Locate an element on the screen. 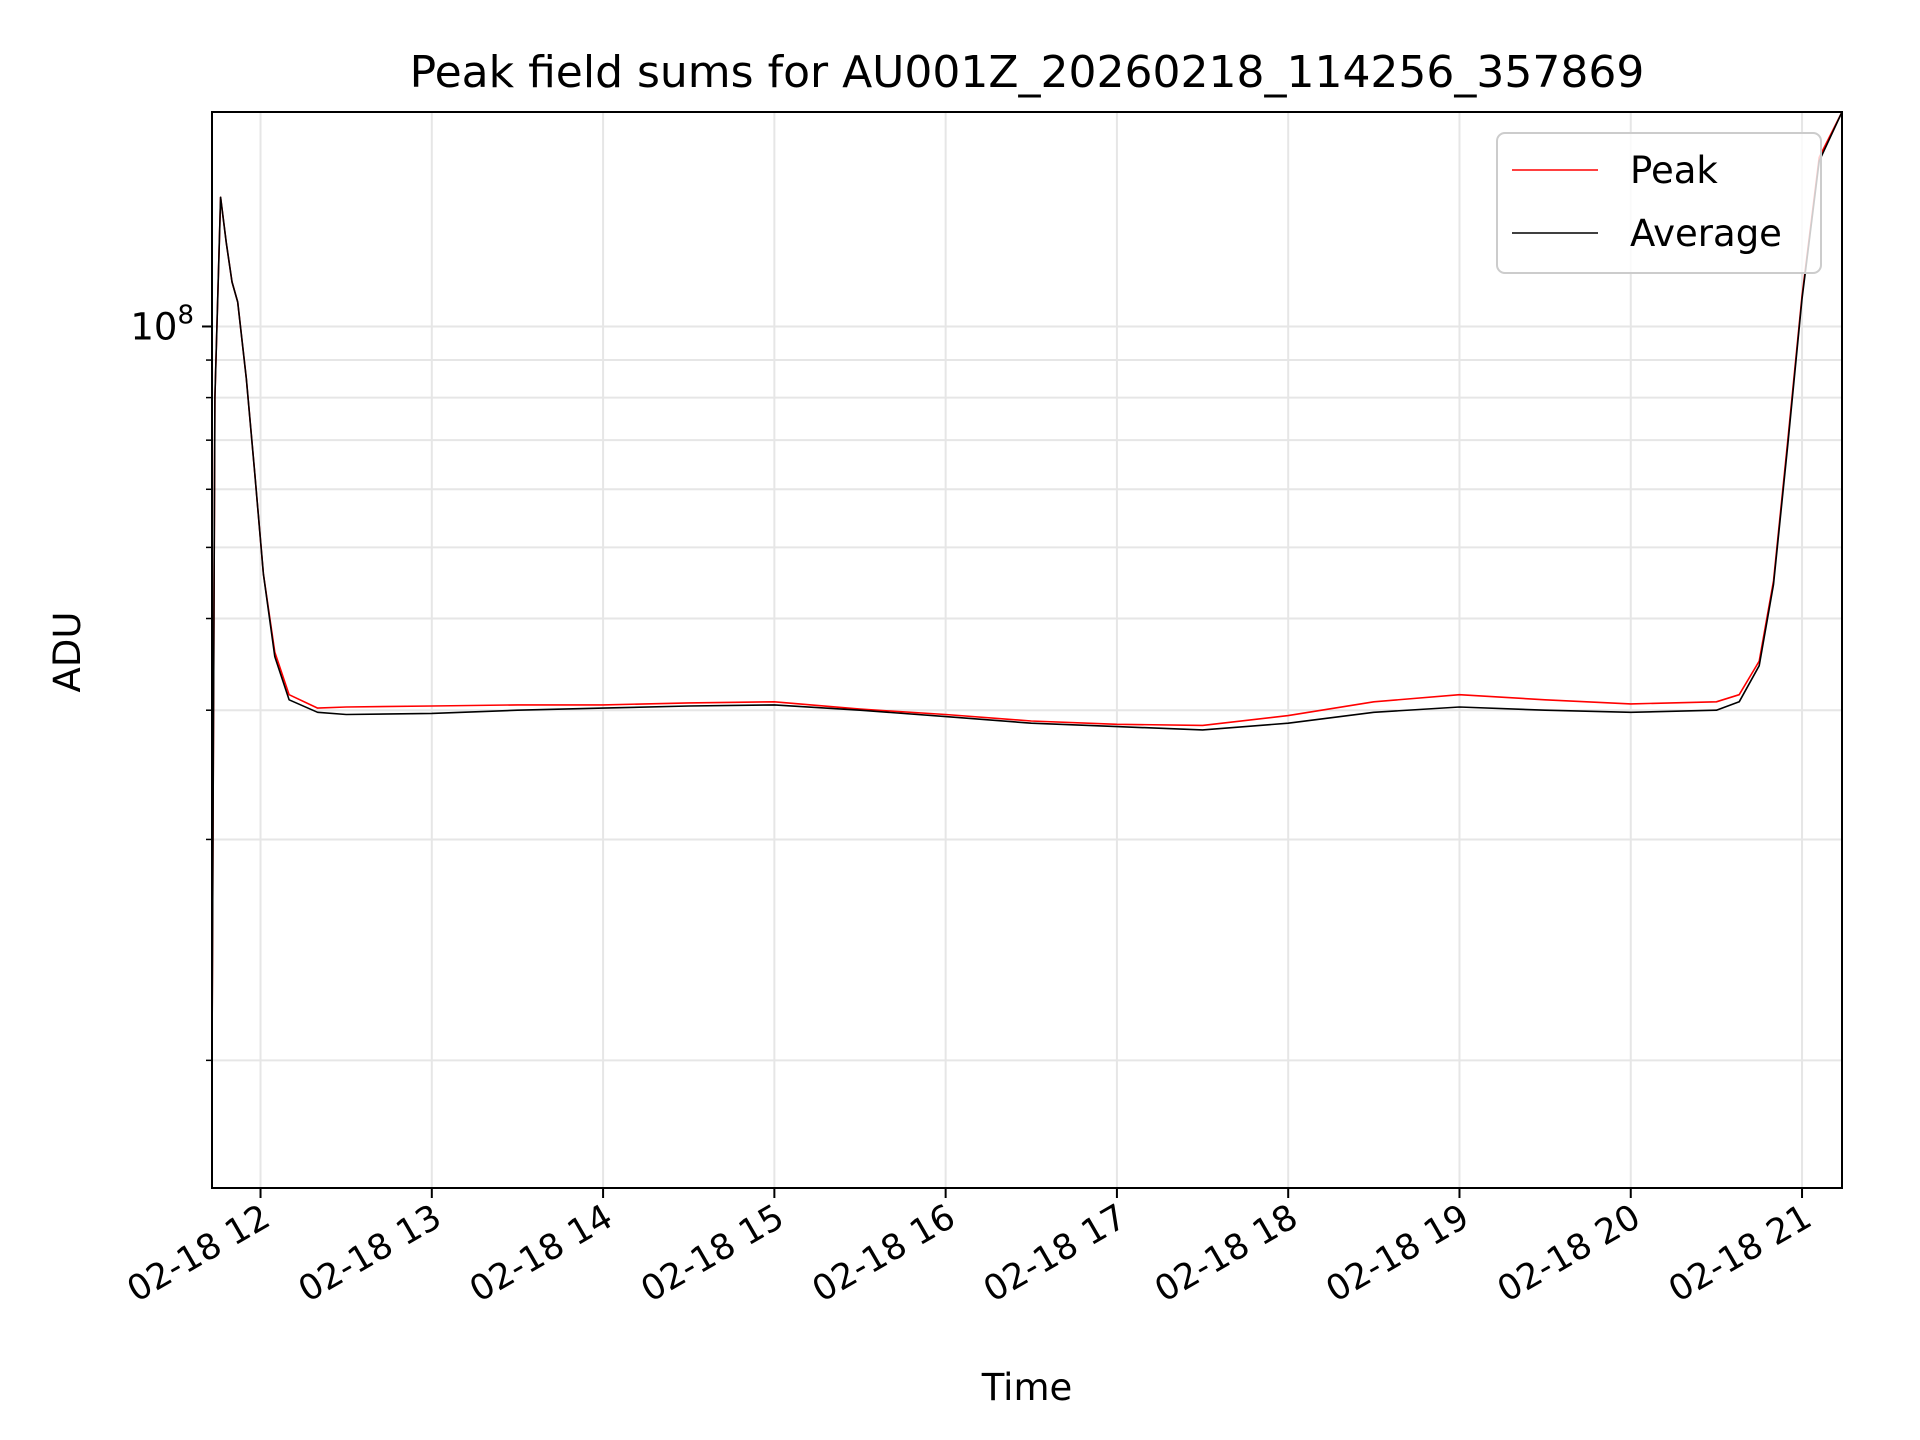 This screenshot has height=1440, width=1920. legend-label-average: Average is located at coordinates (1706, 233).